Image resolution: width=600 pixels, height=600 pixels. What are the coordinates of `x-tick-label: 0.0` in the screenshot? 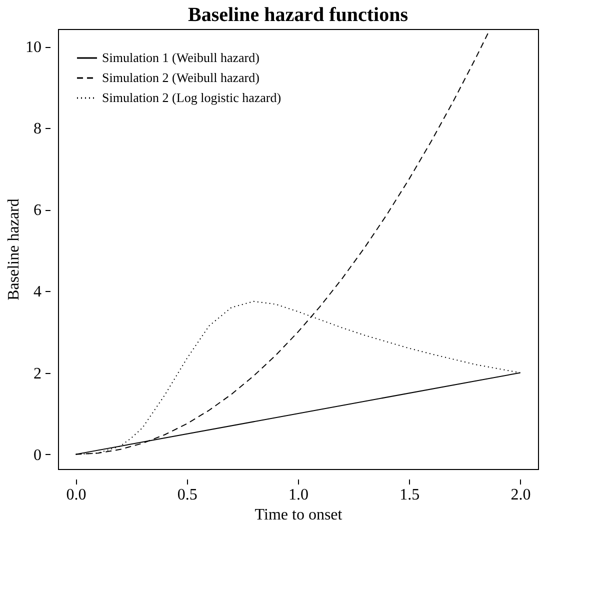 It's located at (76, 495).